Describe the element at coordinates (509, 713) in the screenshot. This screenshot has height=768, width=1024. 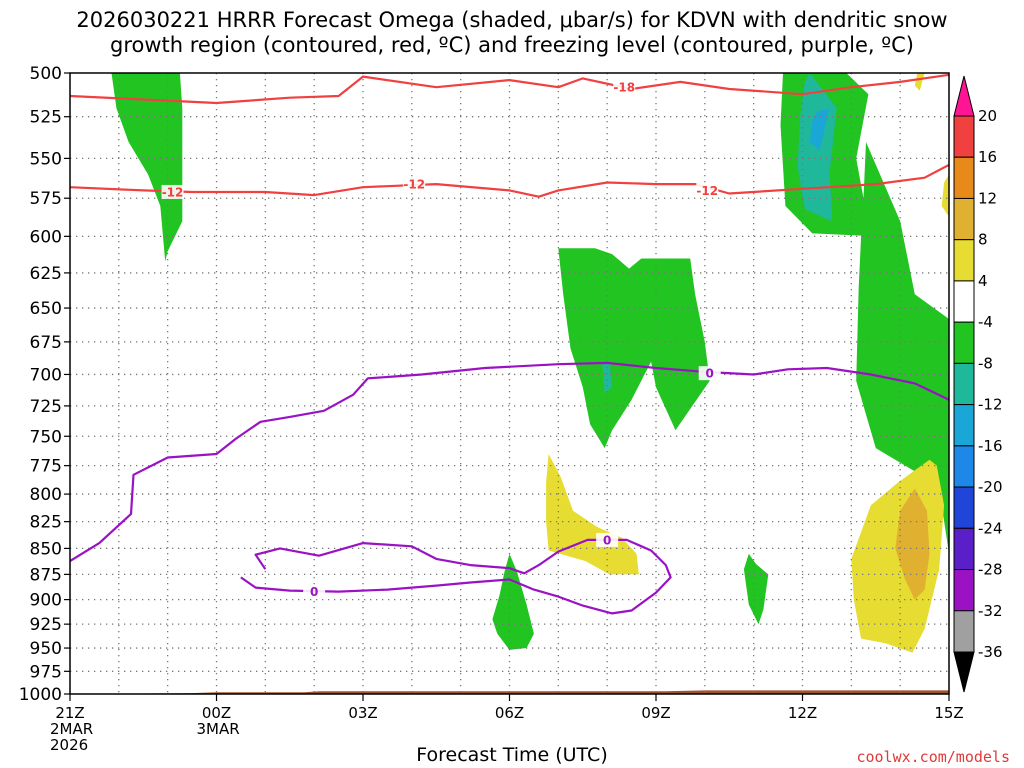
I see `x-tick-label-3: 06Z` at that location.